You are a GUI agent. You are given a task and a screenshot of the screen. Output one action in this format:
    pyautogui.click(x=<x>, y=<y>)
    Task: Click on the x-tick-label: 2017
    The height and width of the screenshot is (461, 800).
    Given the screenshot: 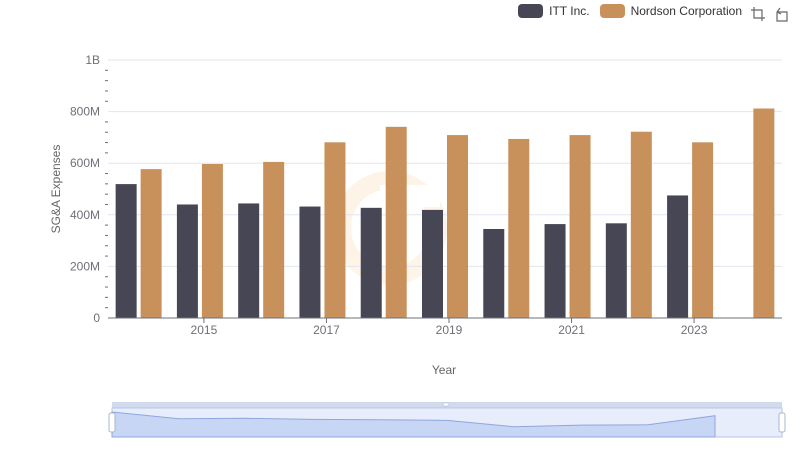 What is the action you would take?
    pyautogui.click(x=326, y=330)
    